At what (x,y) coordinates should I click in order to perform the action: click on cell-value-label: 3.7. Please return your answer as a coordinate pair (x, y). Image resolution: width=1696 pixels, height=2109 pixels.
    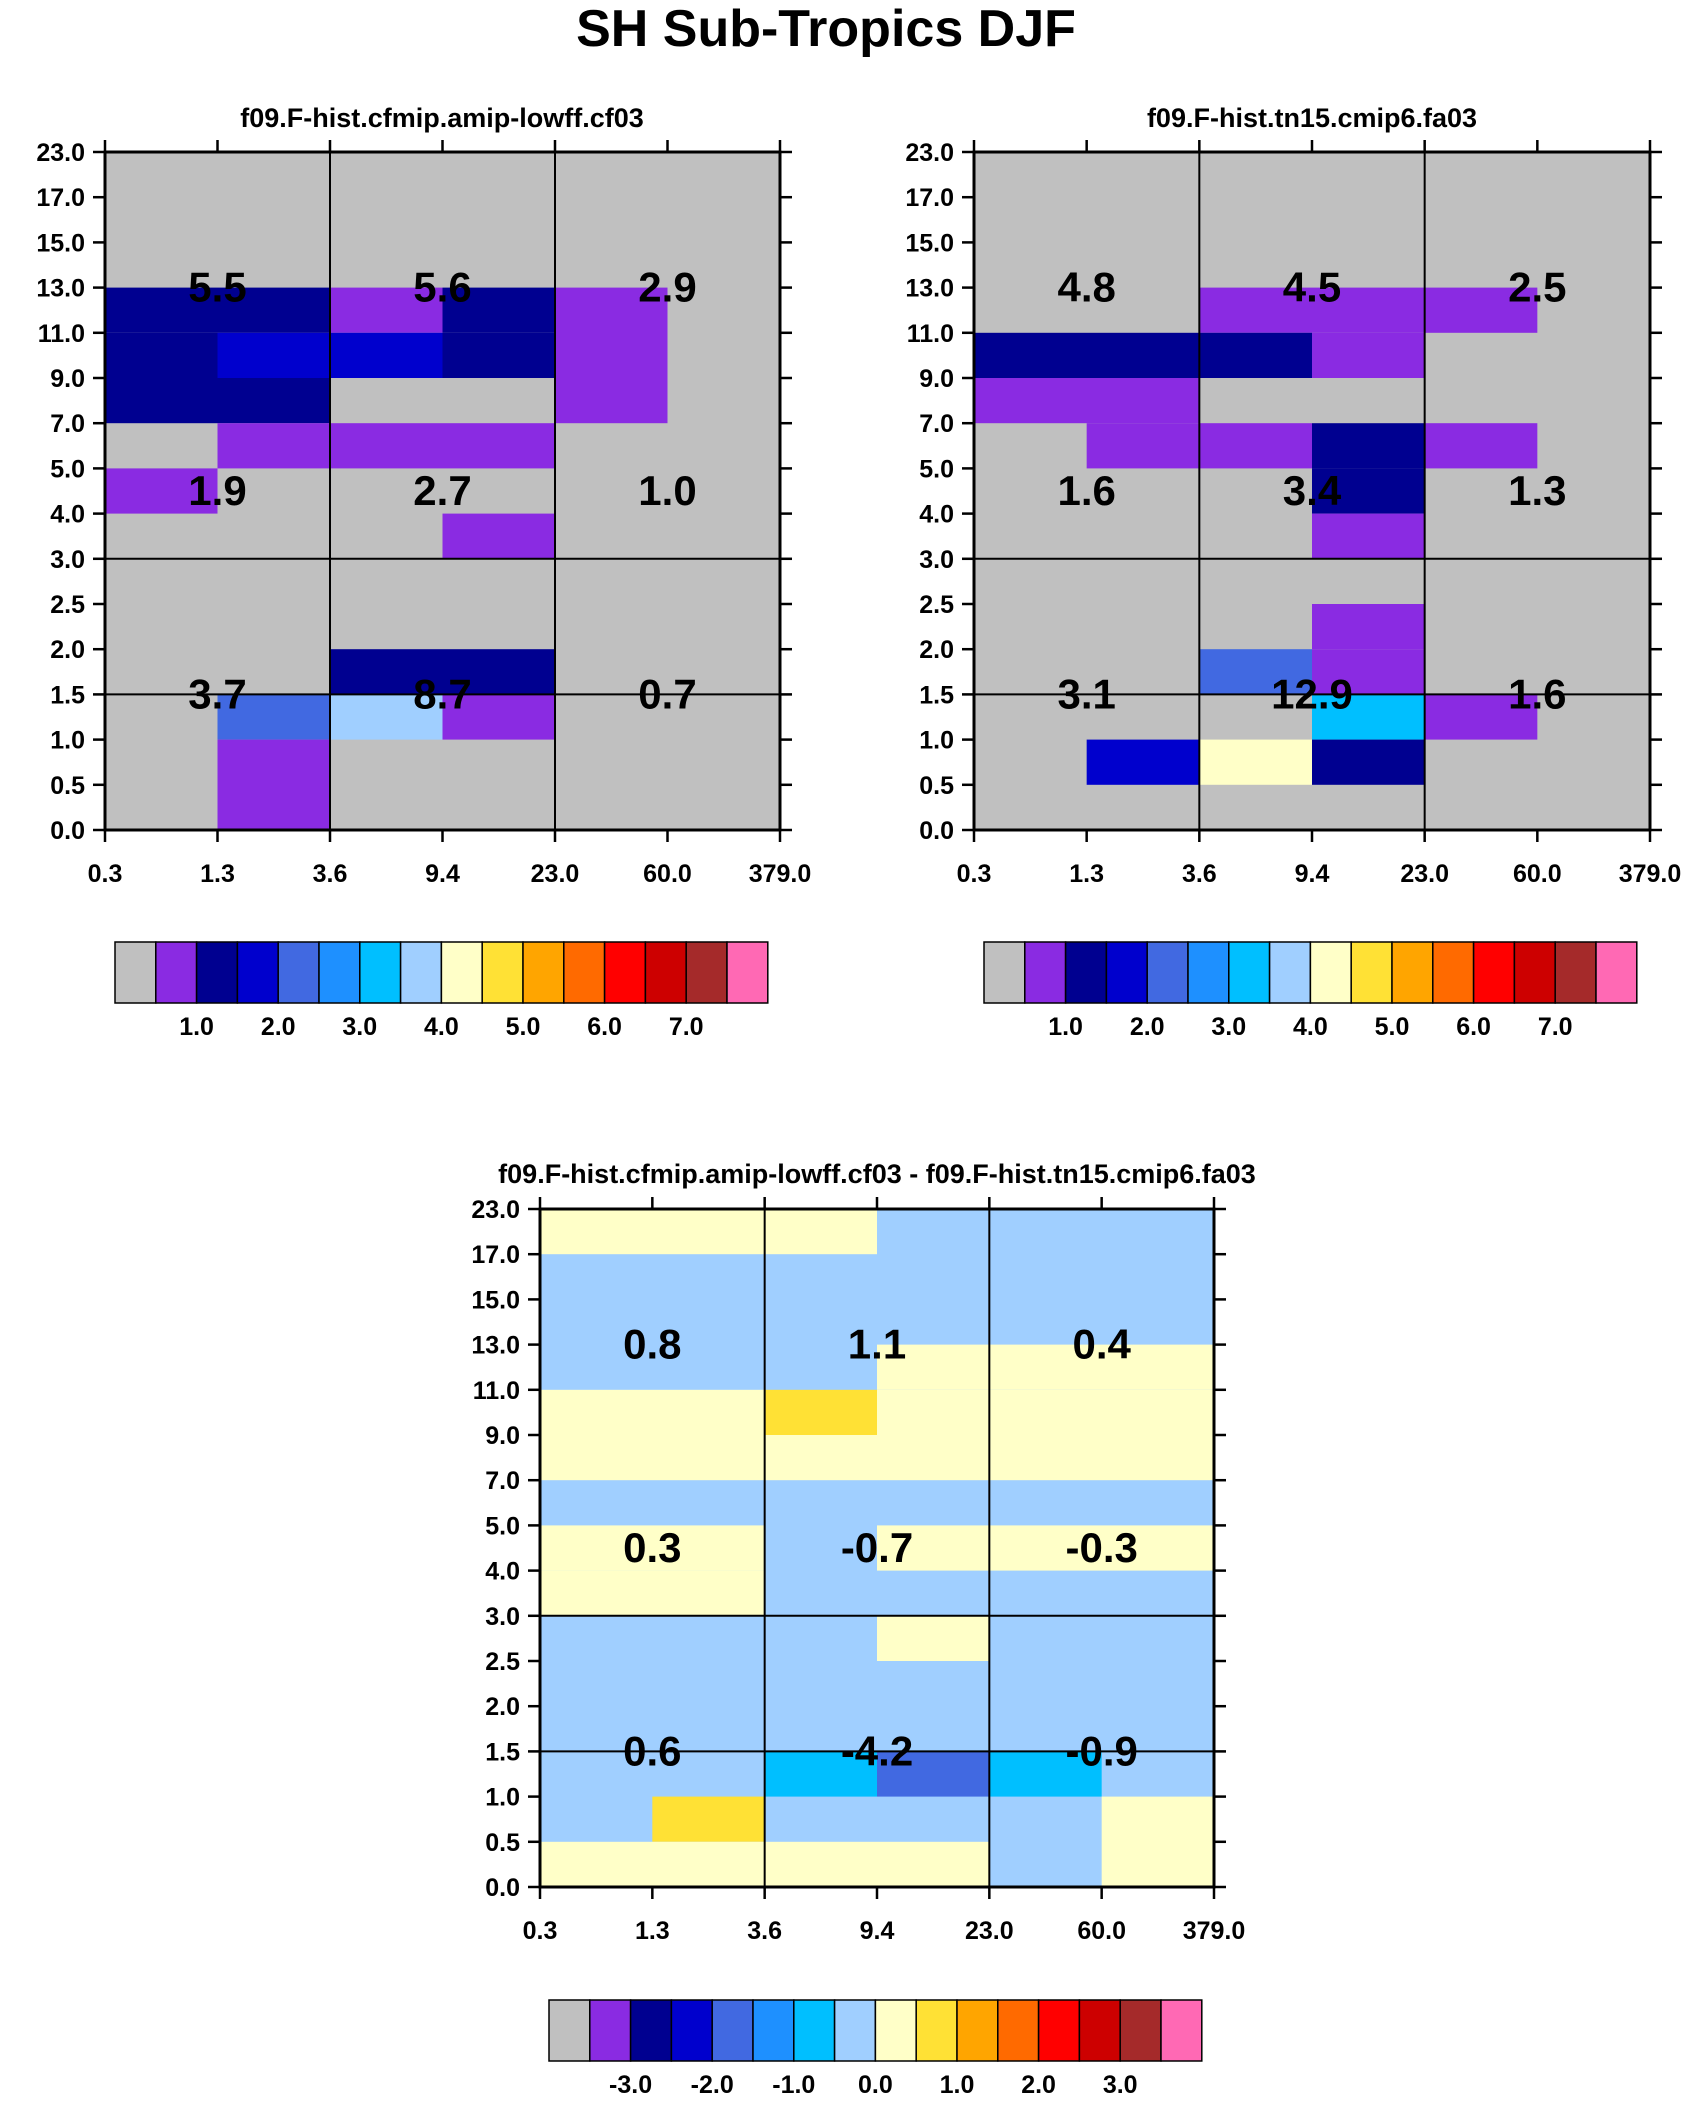
    Looking at the image, I should click on (217, 693).